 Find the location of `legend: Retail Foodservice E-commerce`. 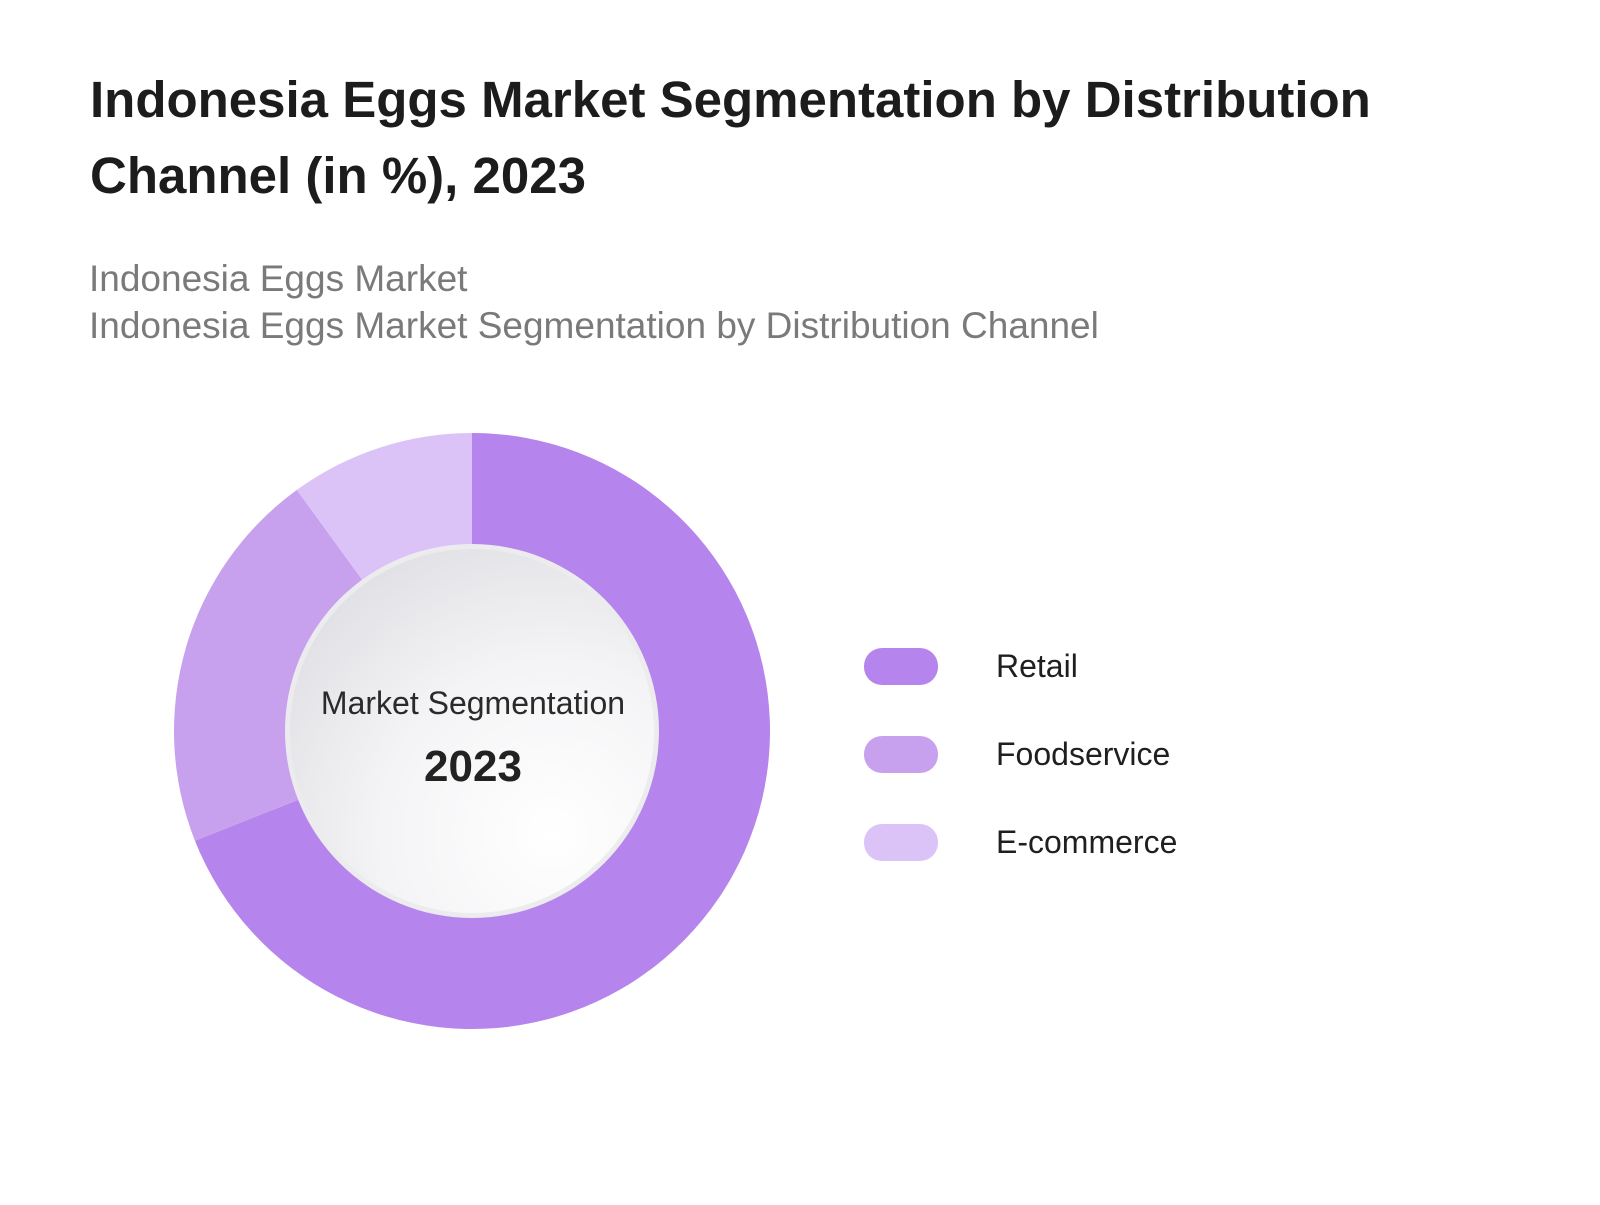

legend: Retail Foodservice E-commerce is located at coordinates (1020, 754).